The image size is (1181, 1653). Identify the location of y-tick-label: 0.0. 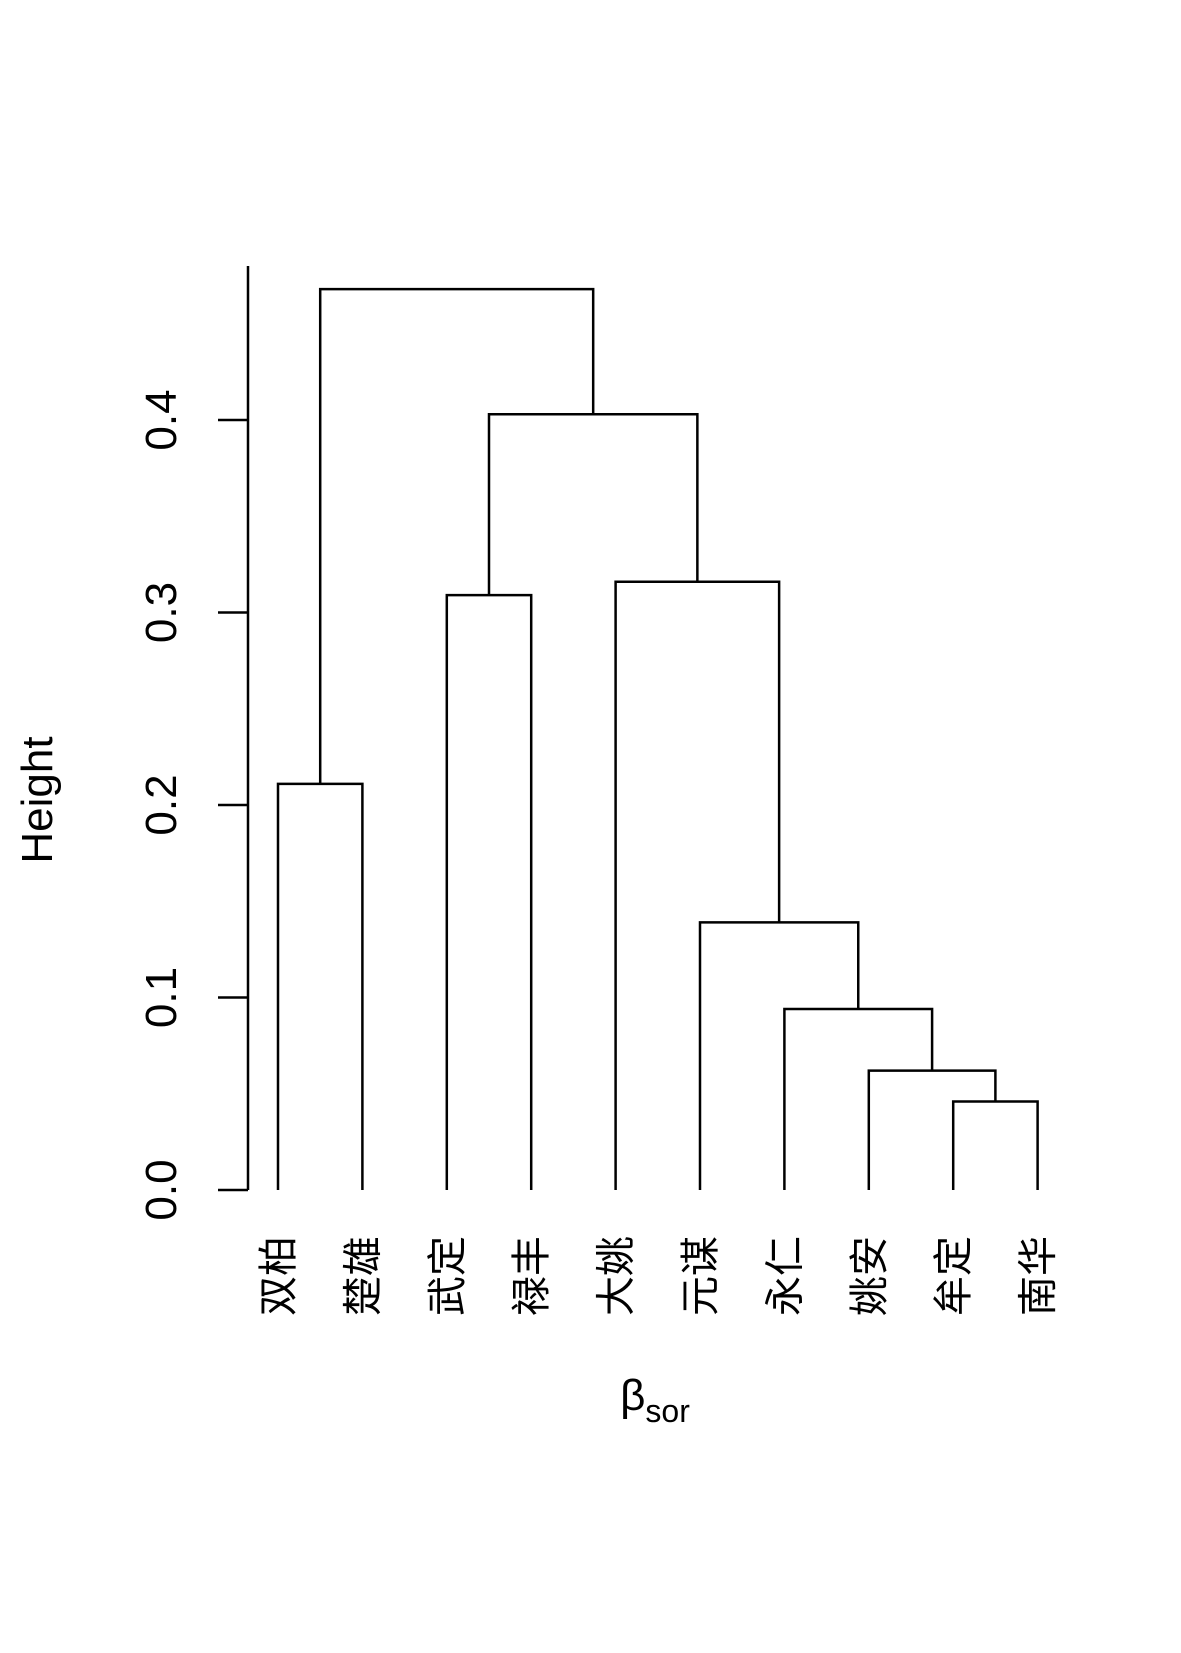
(161, 1189).